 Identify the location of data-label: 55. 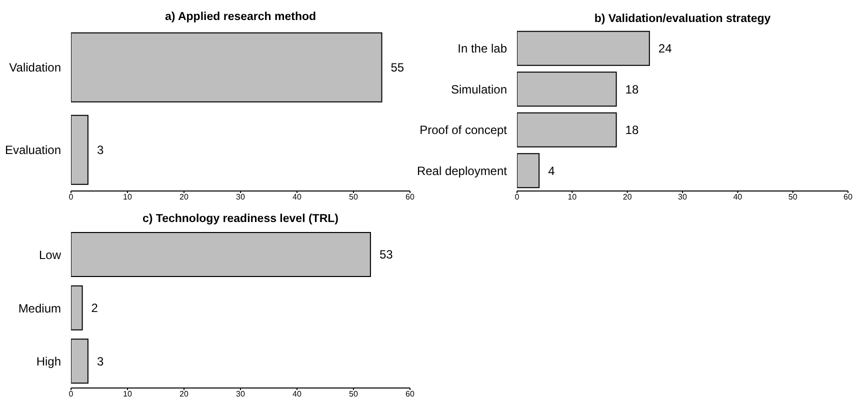
(397, 67).